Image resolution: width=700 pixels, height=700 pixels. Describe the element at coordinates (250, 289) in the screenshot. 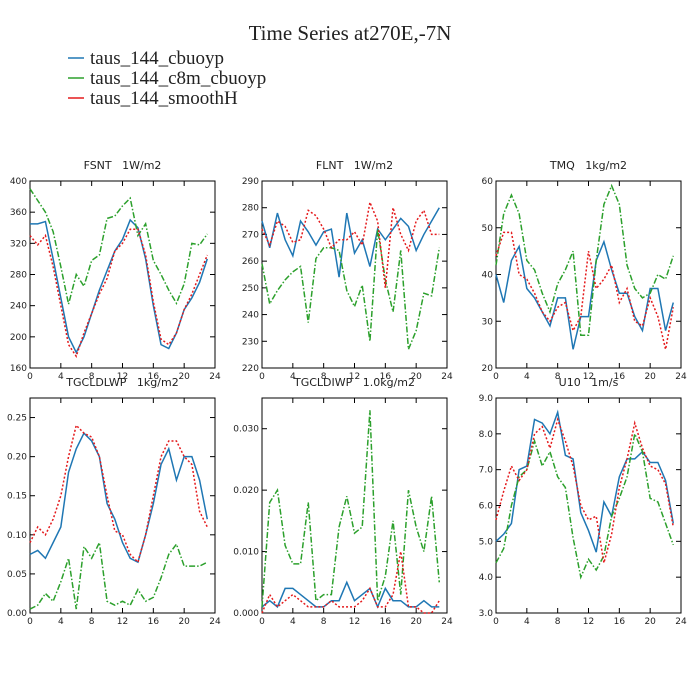

I see `y-tick-label: 250` at that location.